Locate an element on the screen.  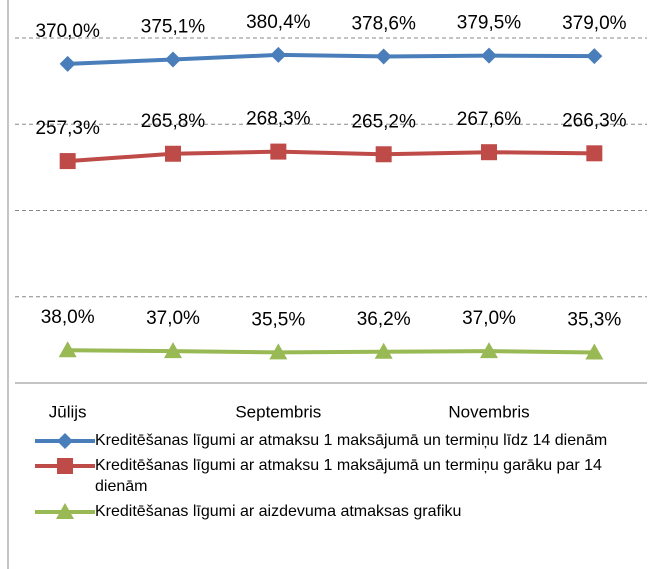
data-label: 375,1% is located at coordinates (173, 26).